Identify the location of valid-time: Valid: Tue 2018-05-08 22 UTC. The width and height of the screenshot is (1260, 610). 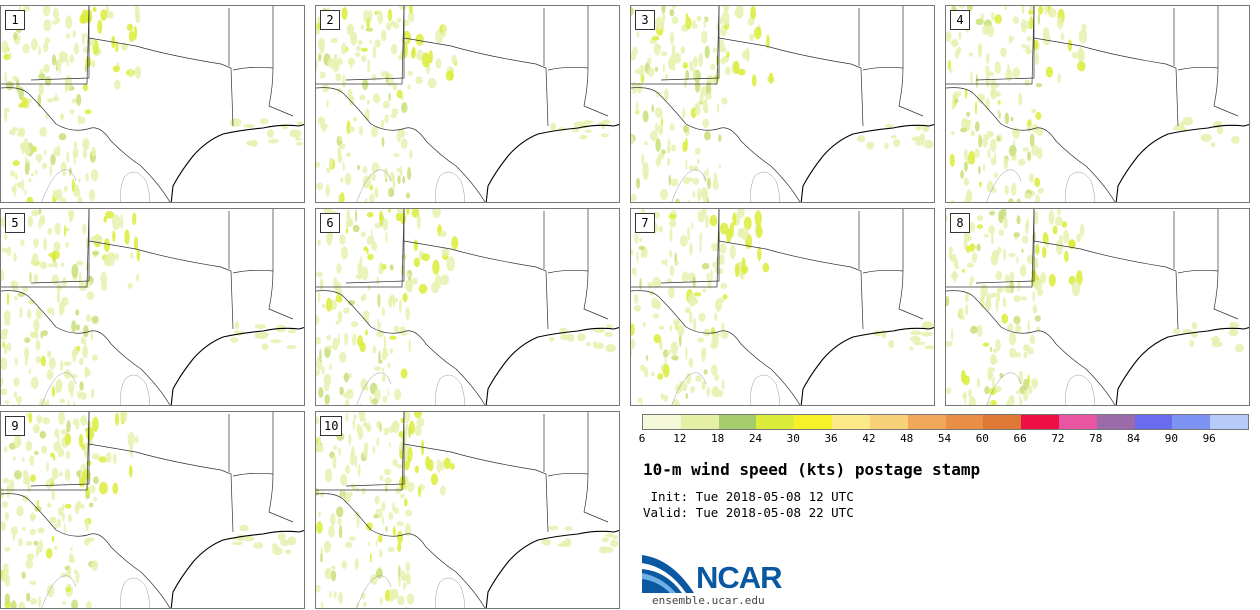
(748, 512).